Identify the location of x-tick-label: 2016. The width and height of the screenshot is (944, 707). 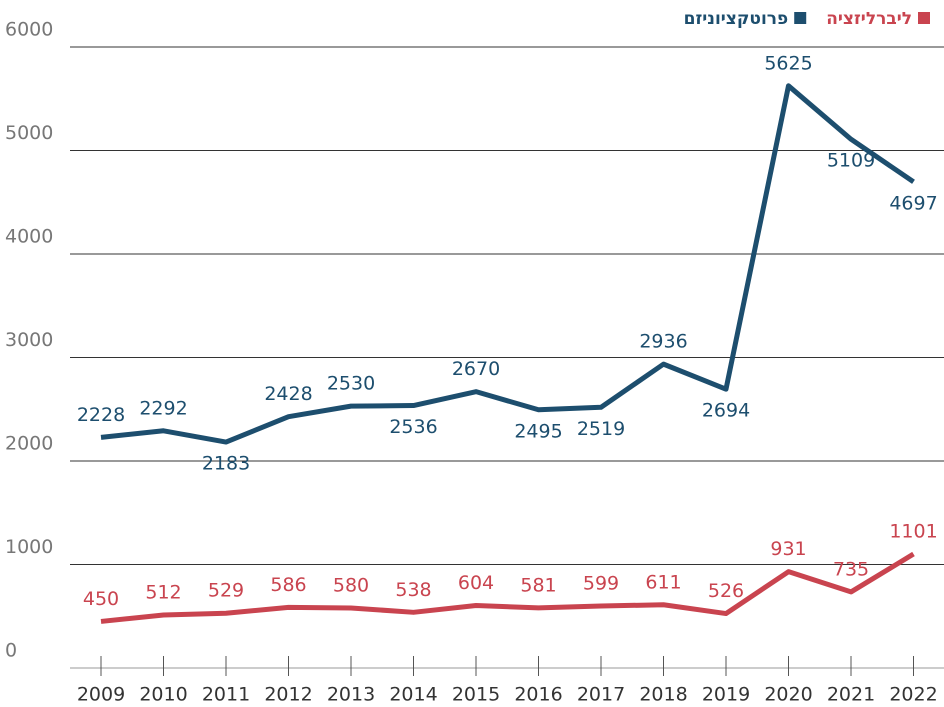
(538, 695).